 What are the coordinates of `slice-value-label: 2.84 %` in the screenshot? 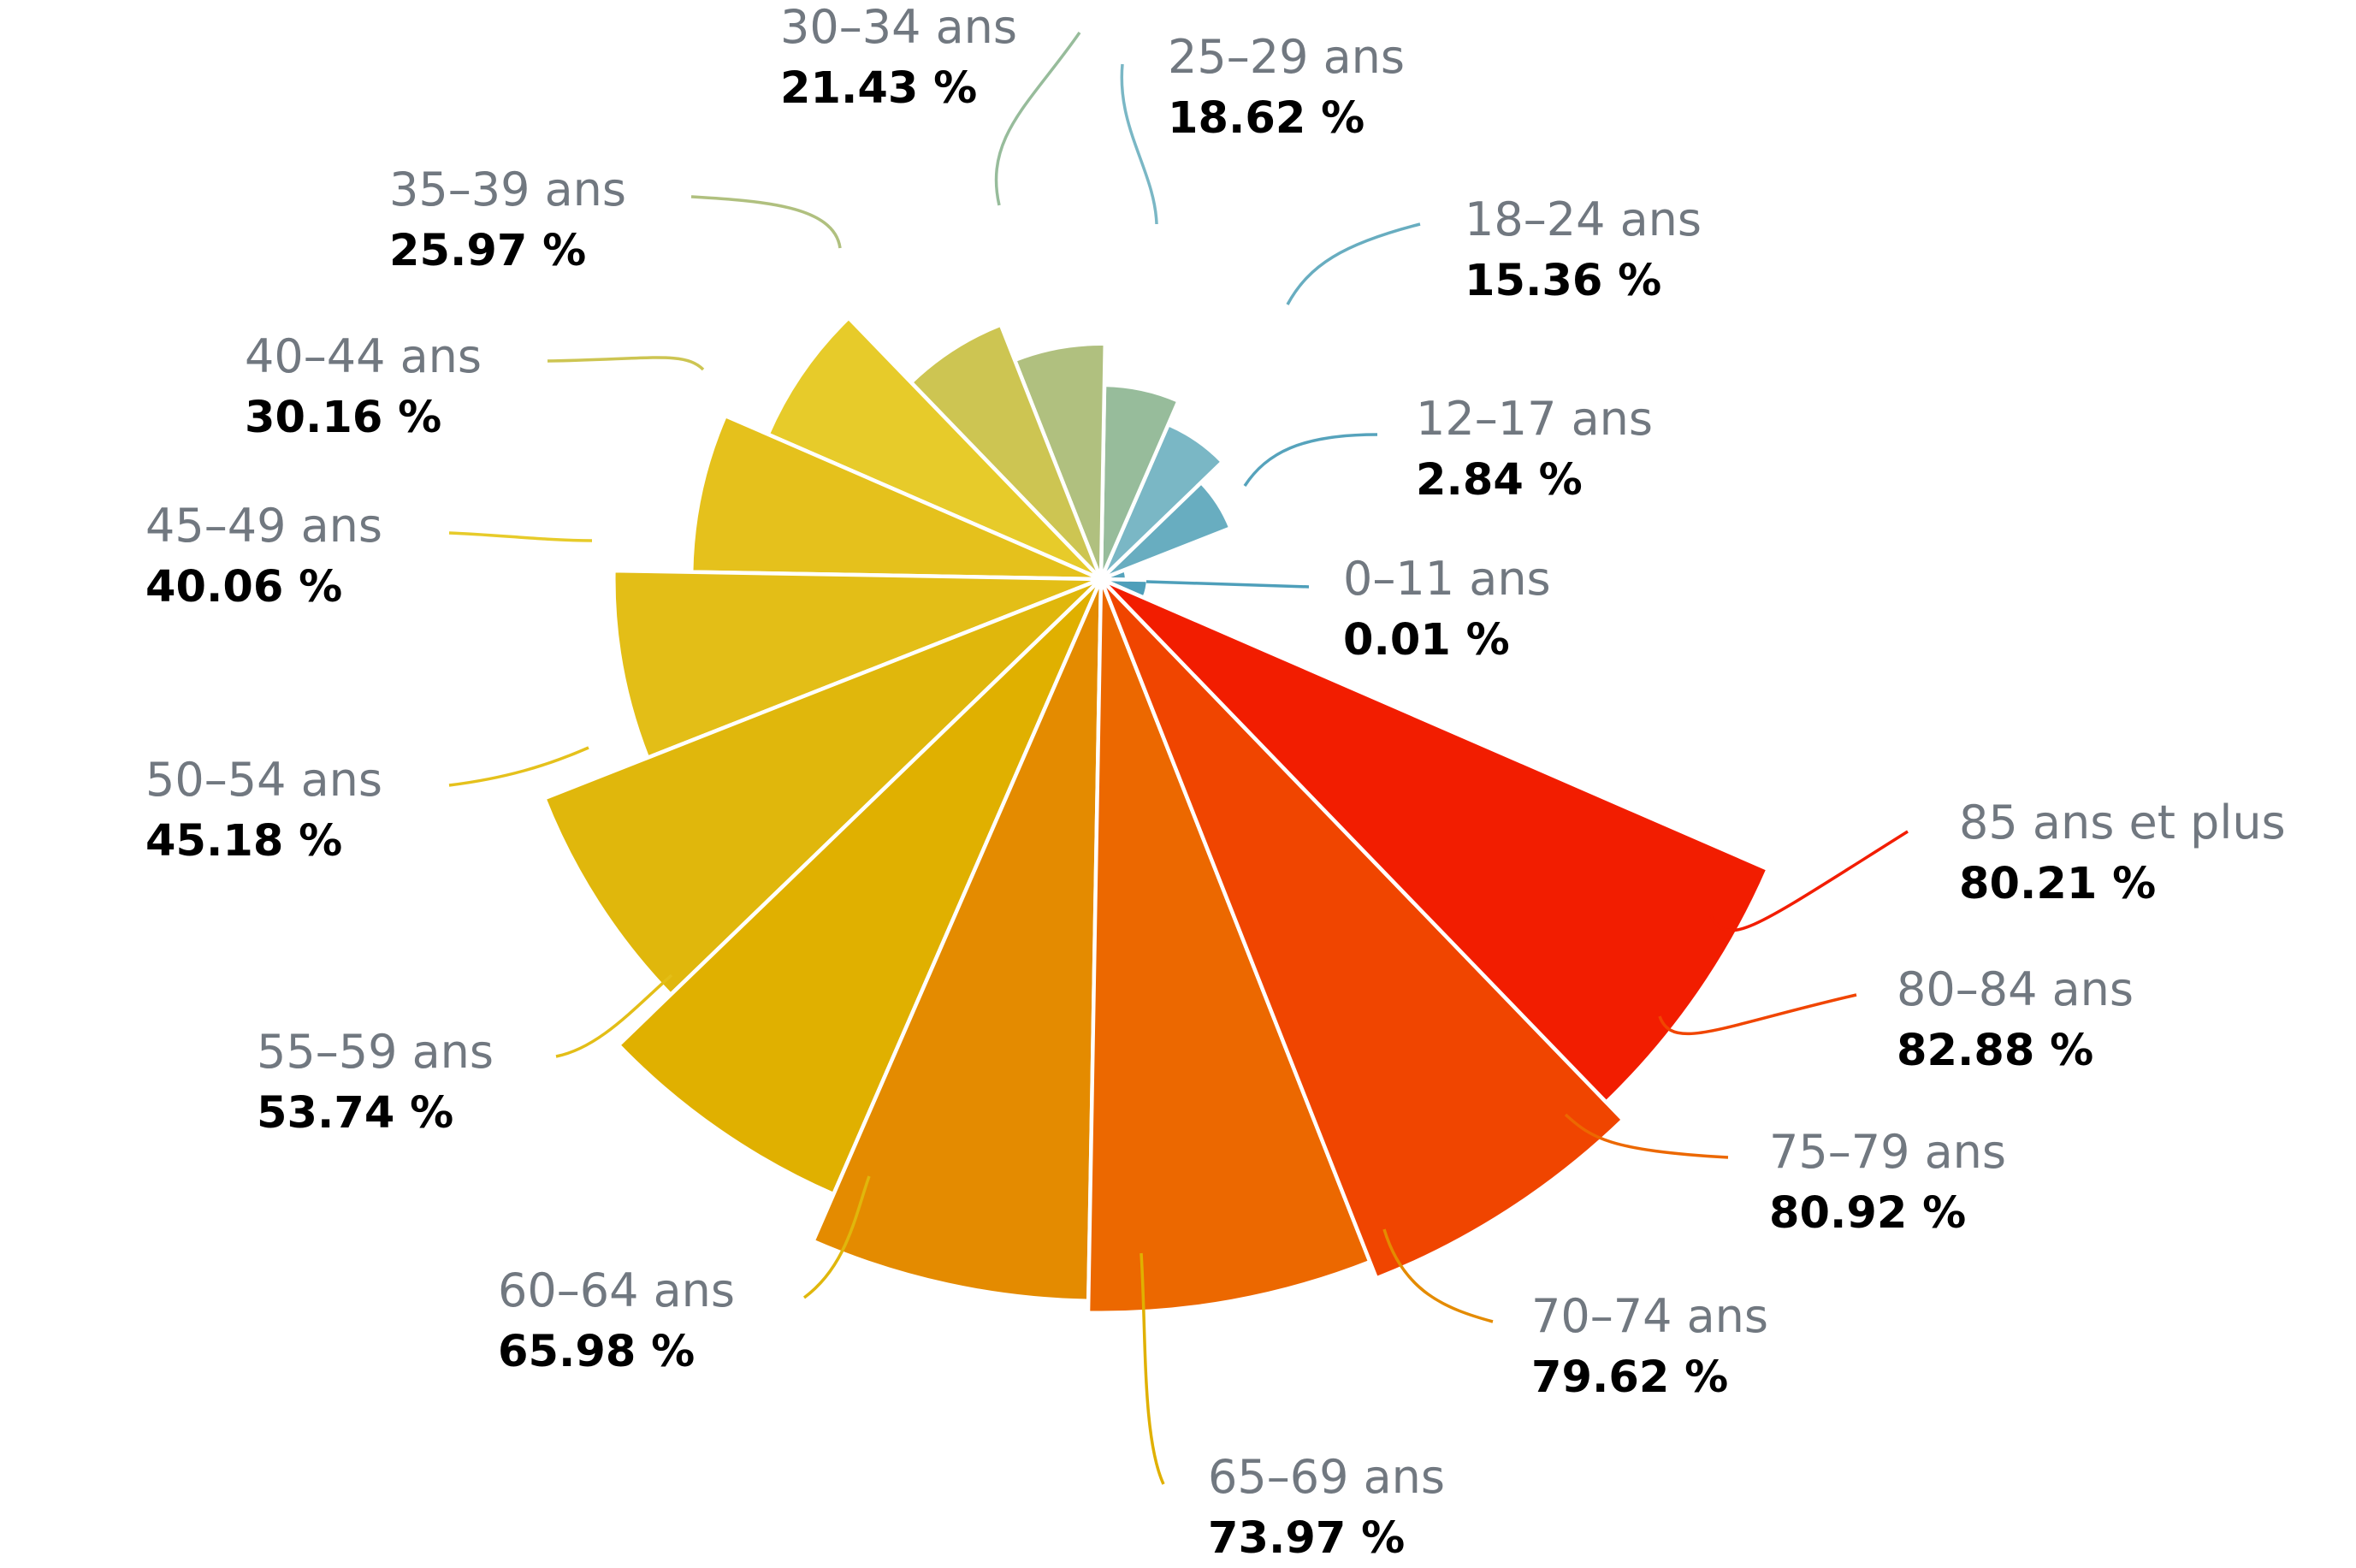 It's located at (1499, 481).